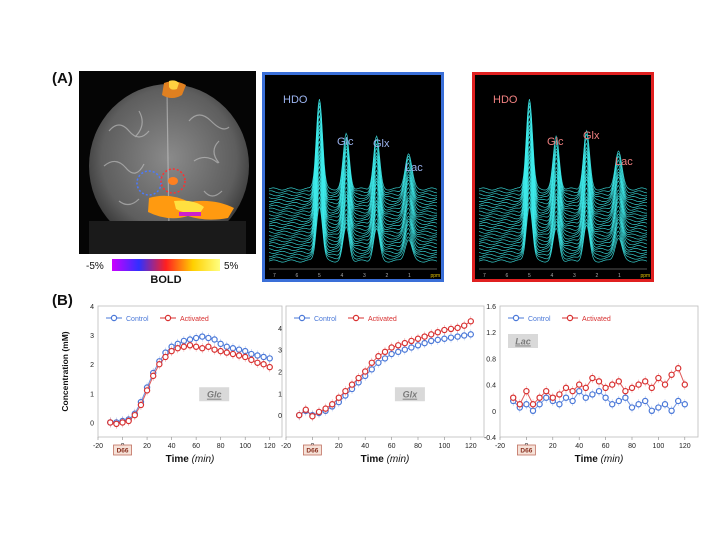  Describe the element at coordinates (214, 394) in the screenshot. I see `metabolite-annotation-box` at that location.